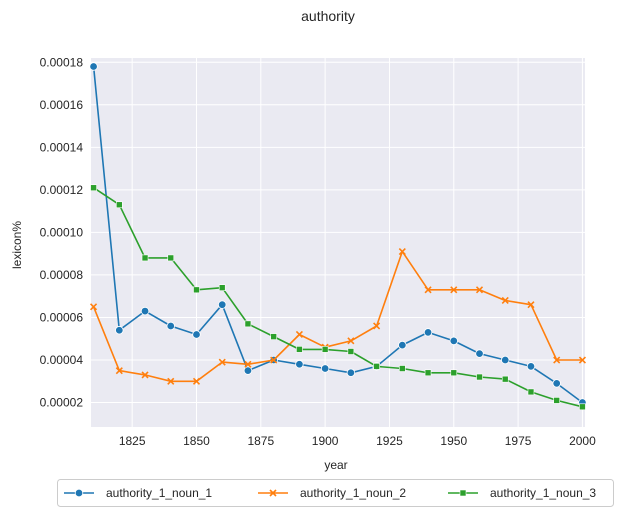  What do you see at coordinates (62, 105) in the screenshot?
I see `y-tick-label: 0.00016` at bounding box center [62, 105].